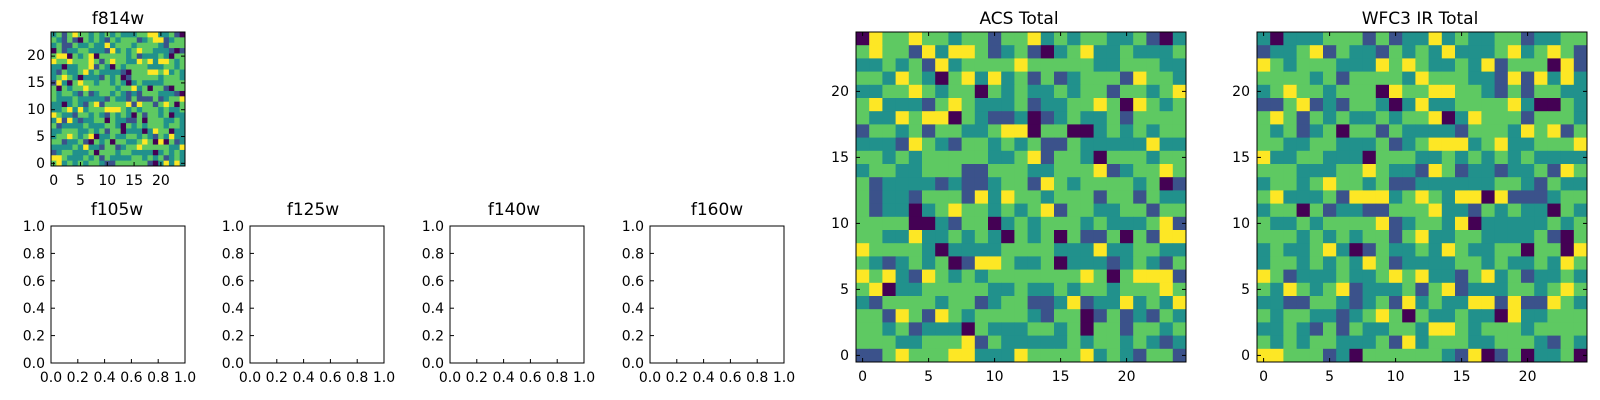 This screenshot has width=1600, height=400. Describe the element at coordinates (1241, 224) in the screenshot. I see `y-ticks: 0 5 10 15 20` at that location.